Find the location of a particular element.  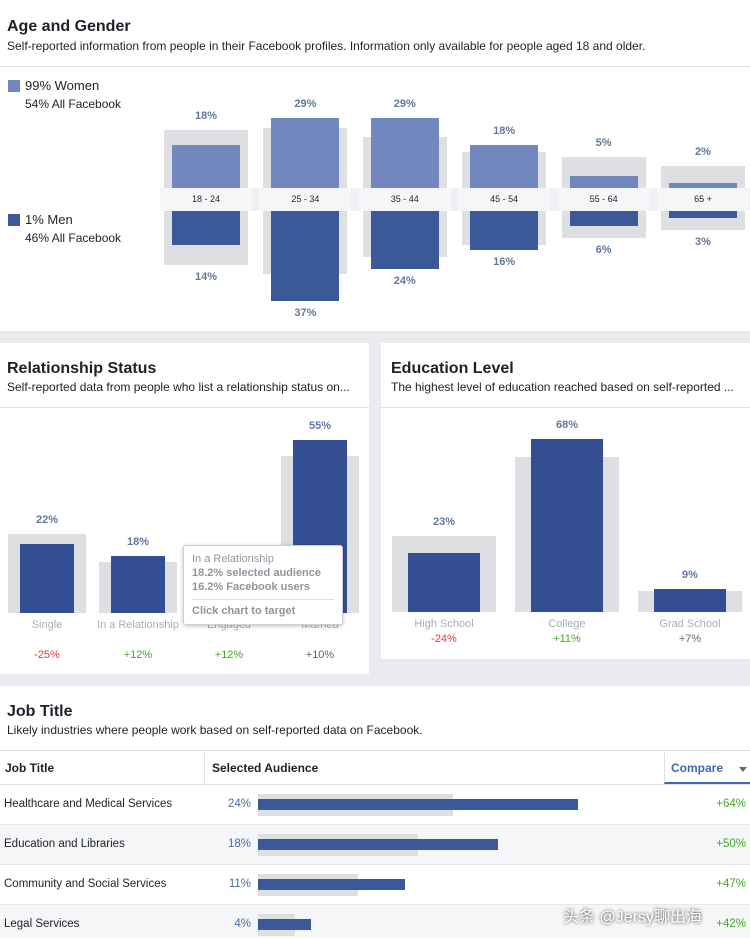

age-label: 55 - 64 is located at coordinates (603, 199).